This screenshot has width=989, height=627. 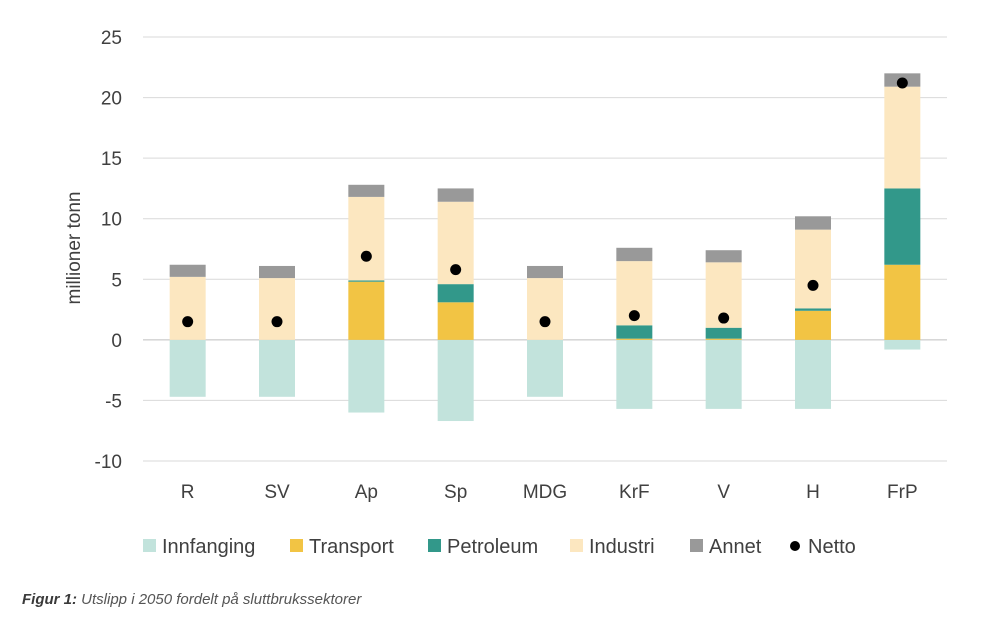 What do you see at coordinates (366, 492) in the screenshot?
I see `x-tick-label: Ap` at bounding box center [366, 492].